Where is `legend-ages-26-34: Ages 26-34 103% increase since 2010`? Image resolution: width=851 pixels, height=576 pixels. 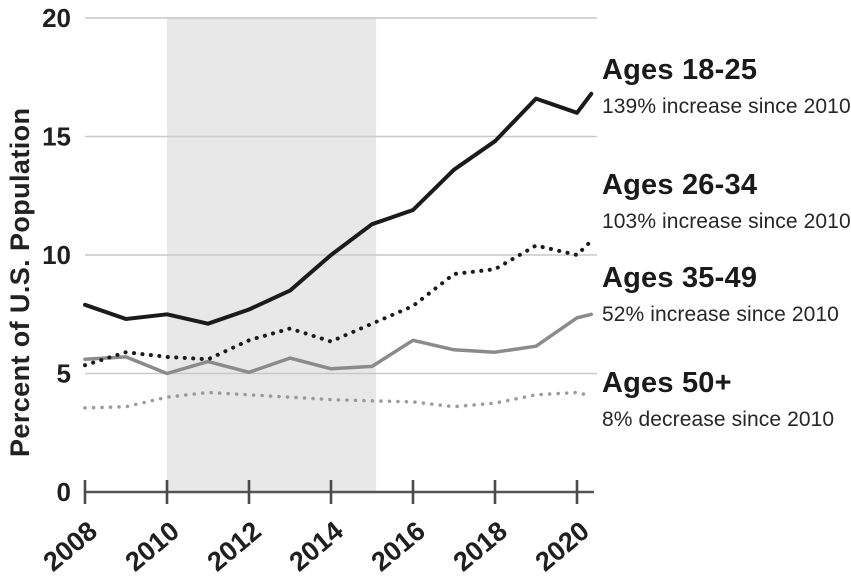
legend-ages-26-34: Ages 26-34 103% increase since 2010 is located at coordinates (726, 201).